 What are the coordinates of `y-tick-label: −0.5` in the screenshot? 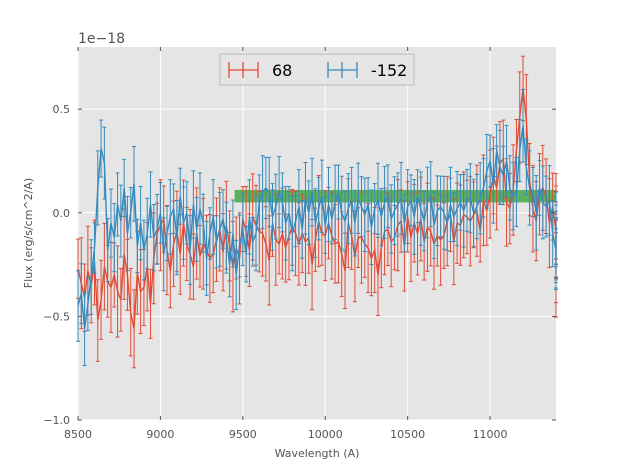 It's located at (56, 316).